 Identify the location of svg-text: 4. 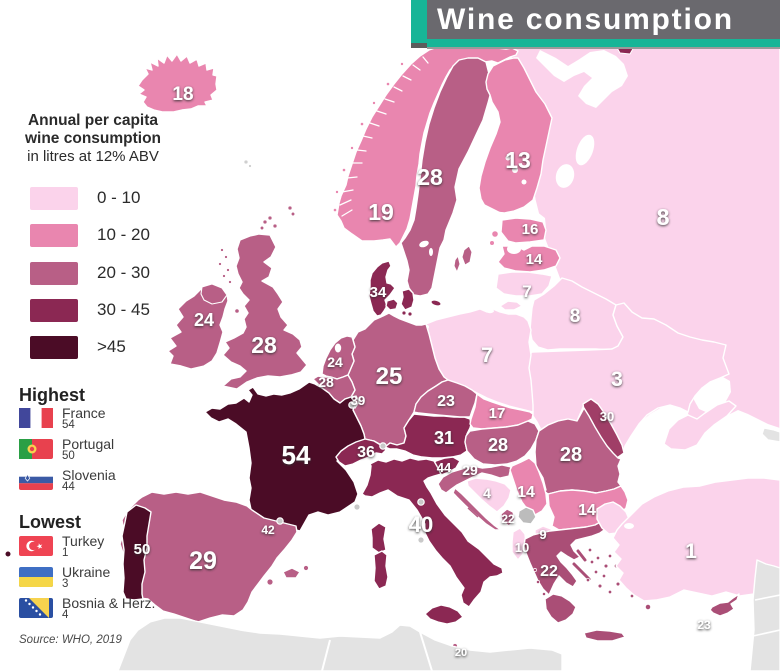
(487, 493).